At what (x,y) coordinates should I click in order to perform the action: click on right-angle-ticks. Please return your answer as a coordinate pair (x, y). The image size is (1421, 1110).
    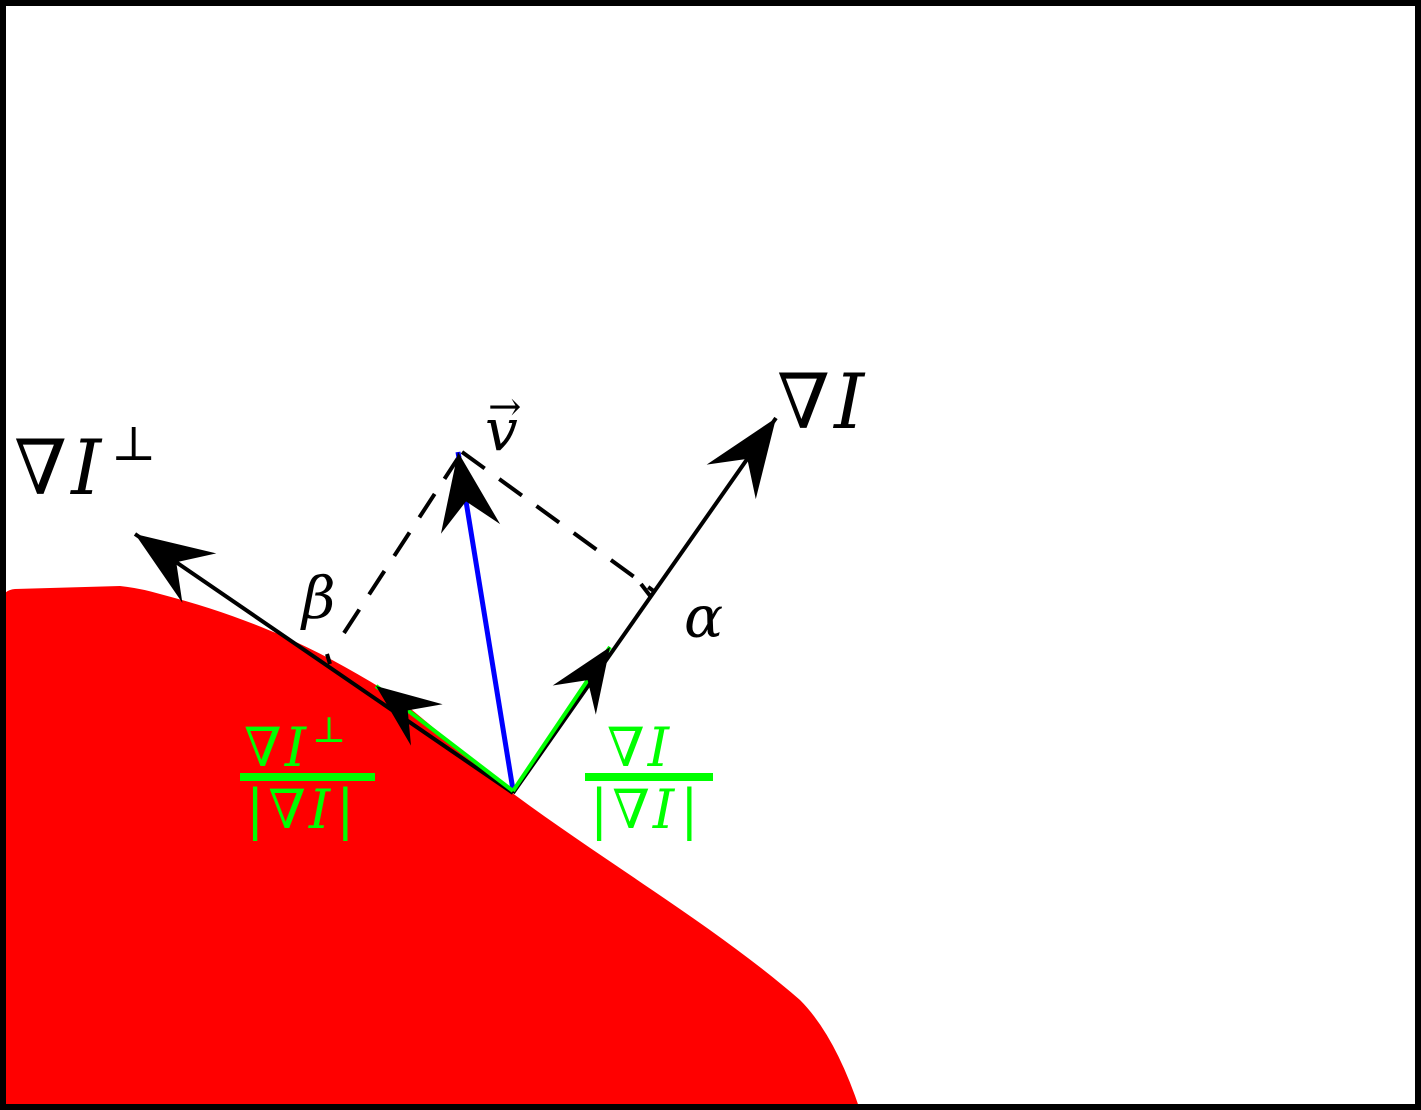
    Looking at the image, I should click on (489, 623).